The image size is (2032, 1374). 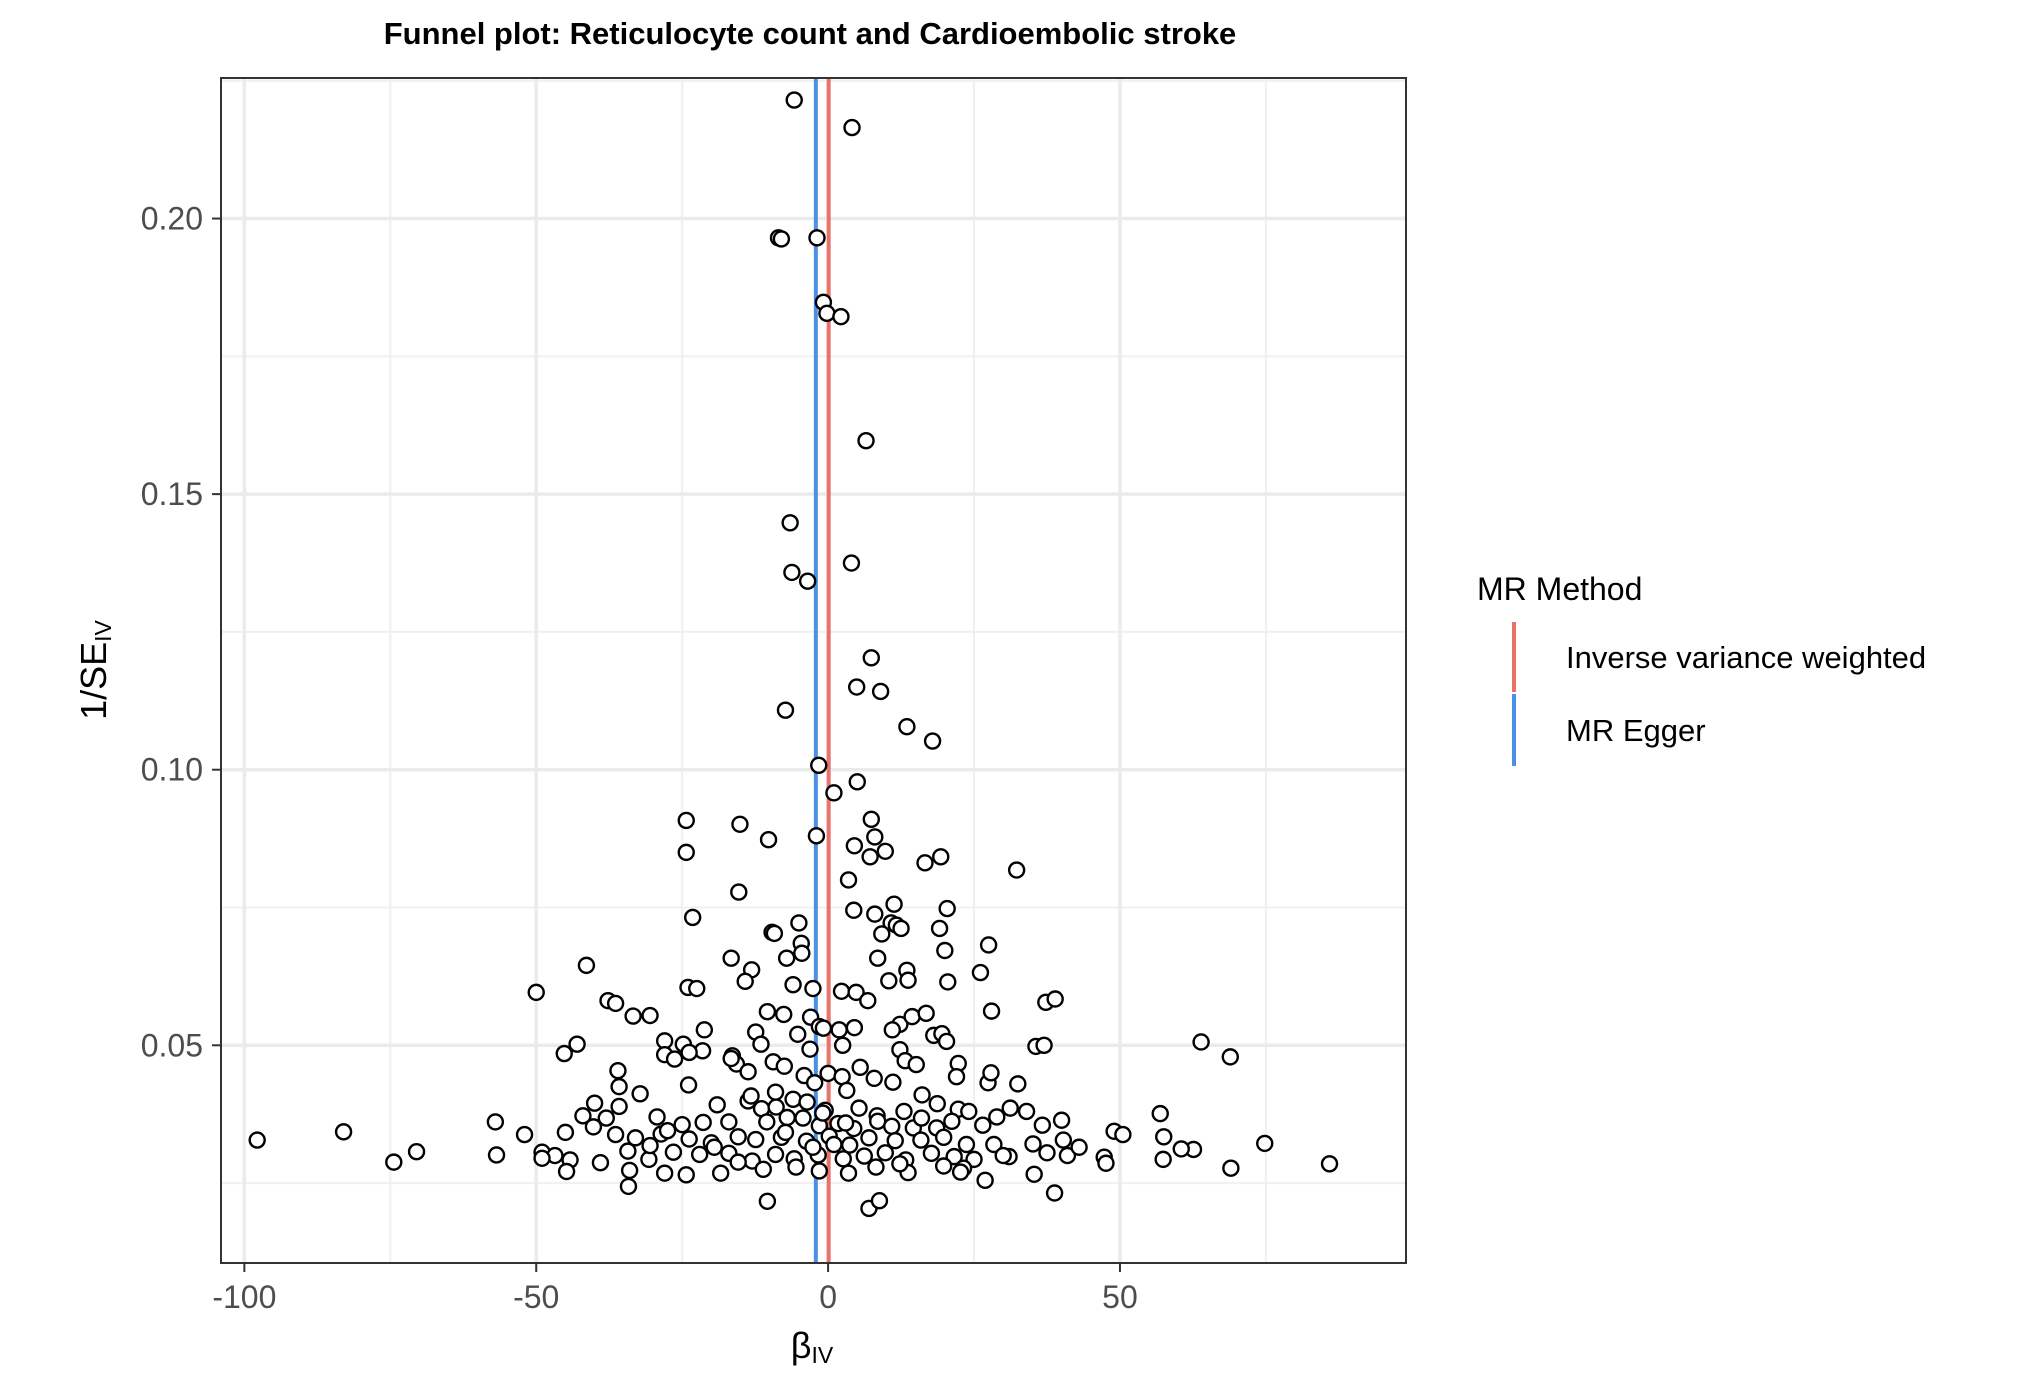 What do you see at coordinates (172, 1045) in the screenshot?
I see `y-tick-label: 0.05` at bounding box center [172, 1045].